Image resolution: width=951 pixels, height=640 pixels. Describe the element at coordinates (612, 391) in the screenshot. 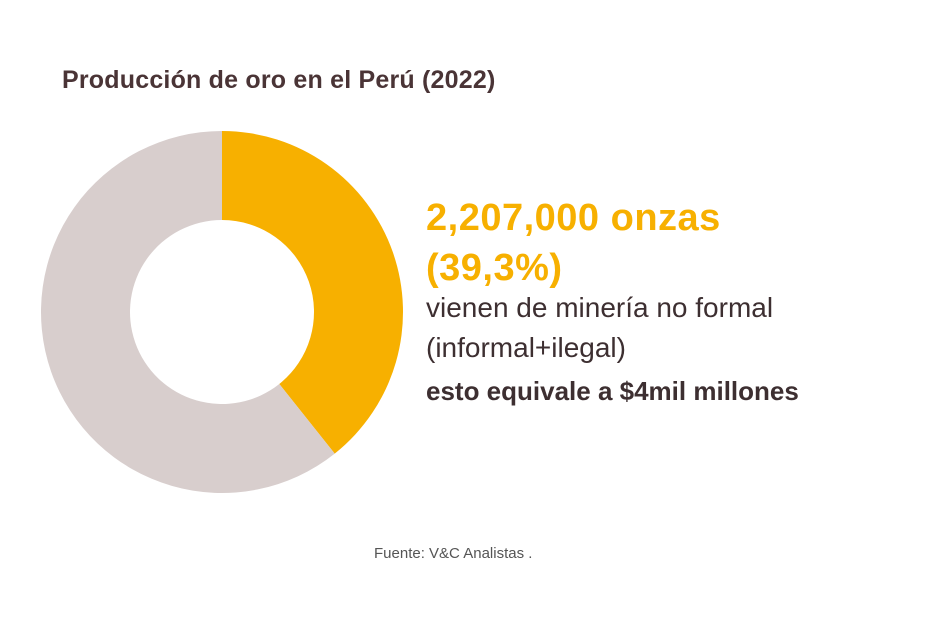

I see `equivalence-text: esto equivale a $4mil millones` at that location.